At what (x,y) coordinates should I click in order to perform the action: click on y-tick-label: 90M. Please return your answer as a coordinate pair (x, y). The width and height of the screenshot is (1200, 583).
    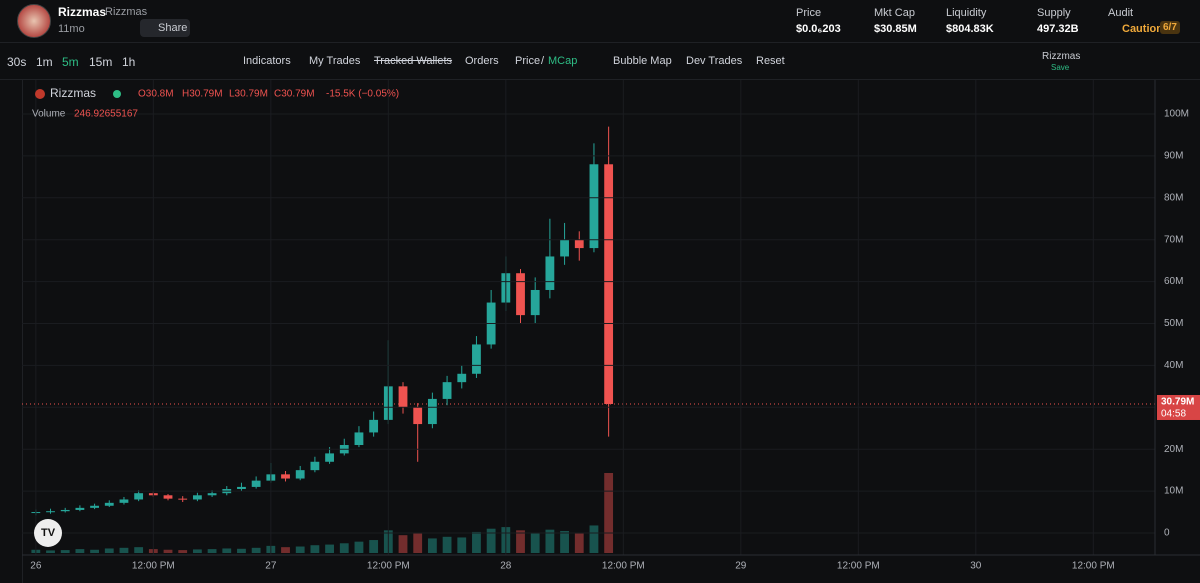
    Looking at the image, I should click on (1173, 156).